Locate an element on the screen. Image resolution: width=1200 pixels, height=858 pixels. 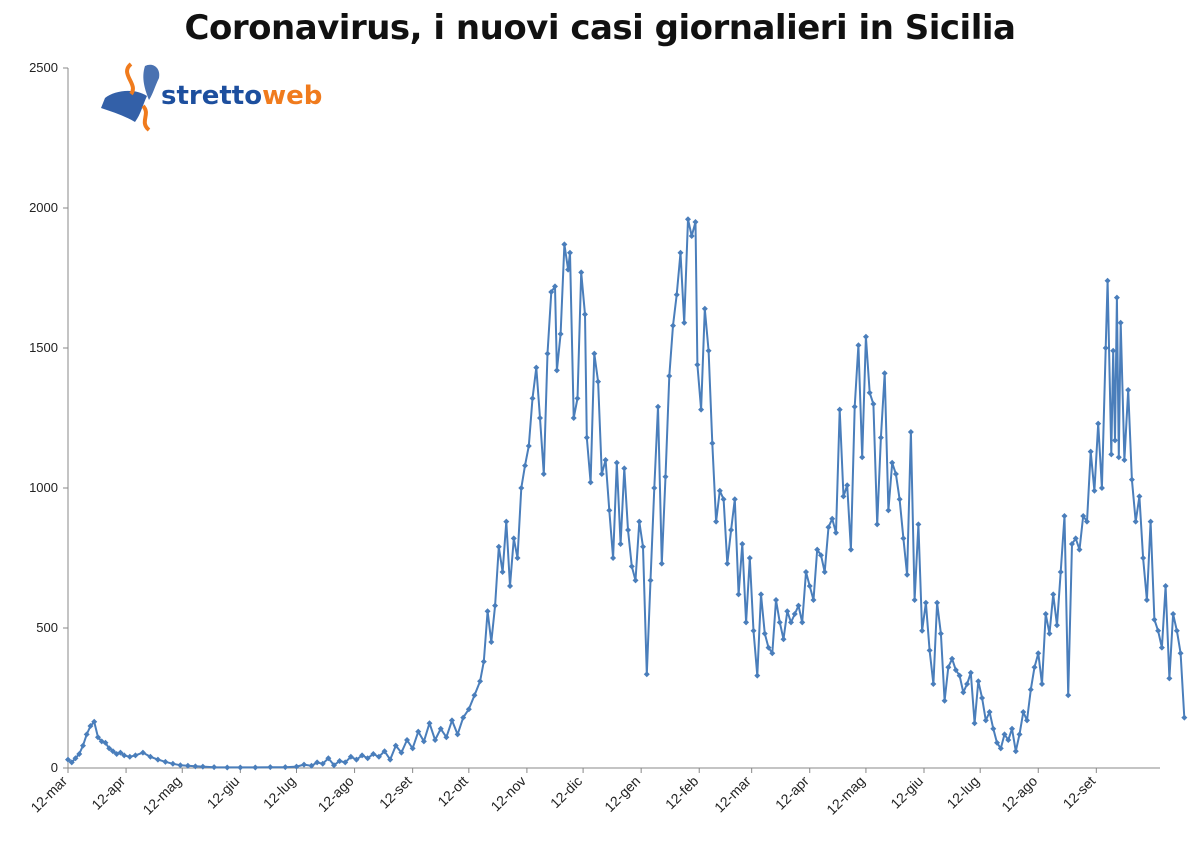
x-tick-label: 12-ago is located at coordinates (336, 794).